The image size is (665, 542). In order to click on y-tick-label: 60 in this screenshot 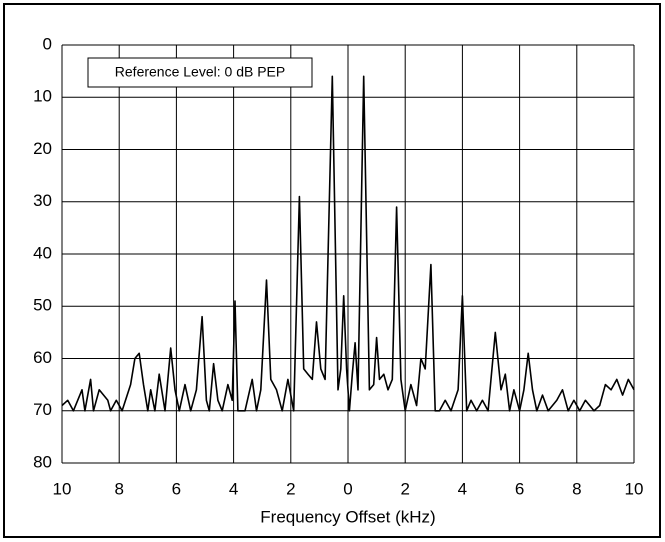, I will do `click(42, 357)`.